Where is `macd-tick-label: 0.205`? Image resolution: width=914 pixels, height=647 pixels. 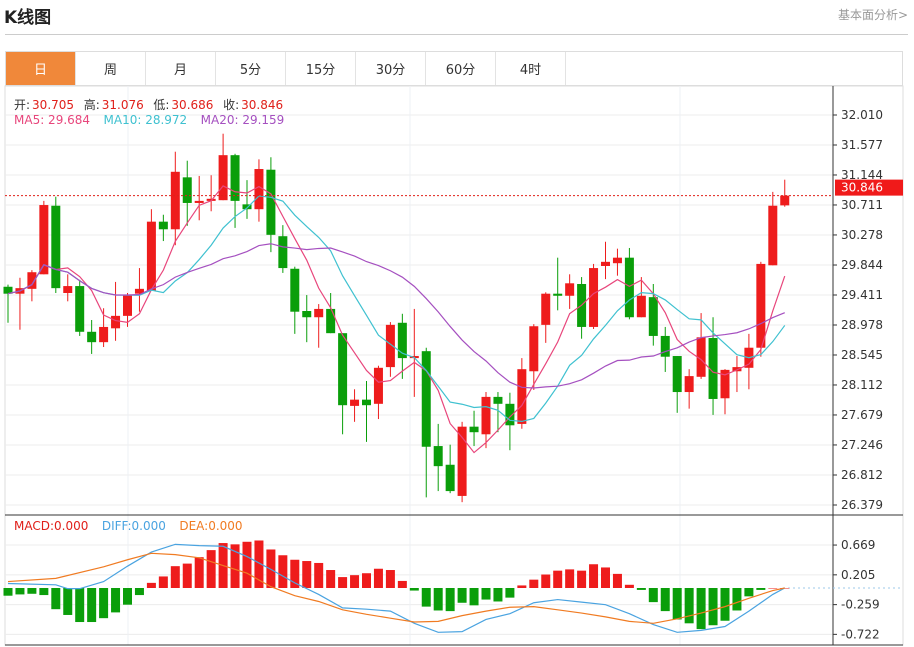
macd-tick-label: 0.205 is located at coordinates (858, 575).